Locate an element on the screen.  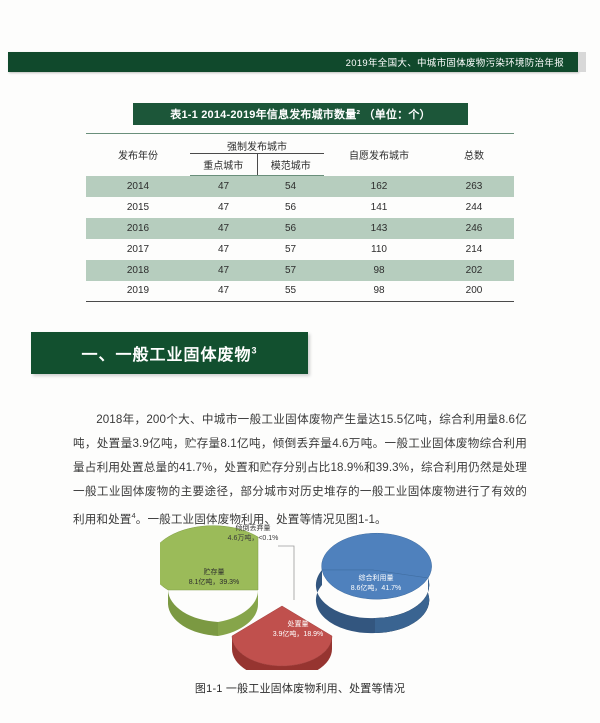
table-row: 2017 47 57 110 214 is located at coordinates (300, 249).